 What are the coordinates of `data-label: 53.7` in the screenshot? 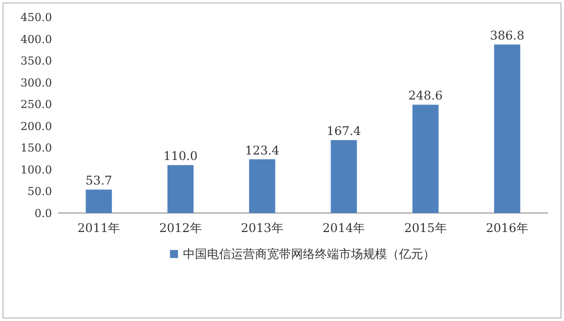 It's located at (98, 181).